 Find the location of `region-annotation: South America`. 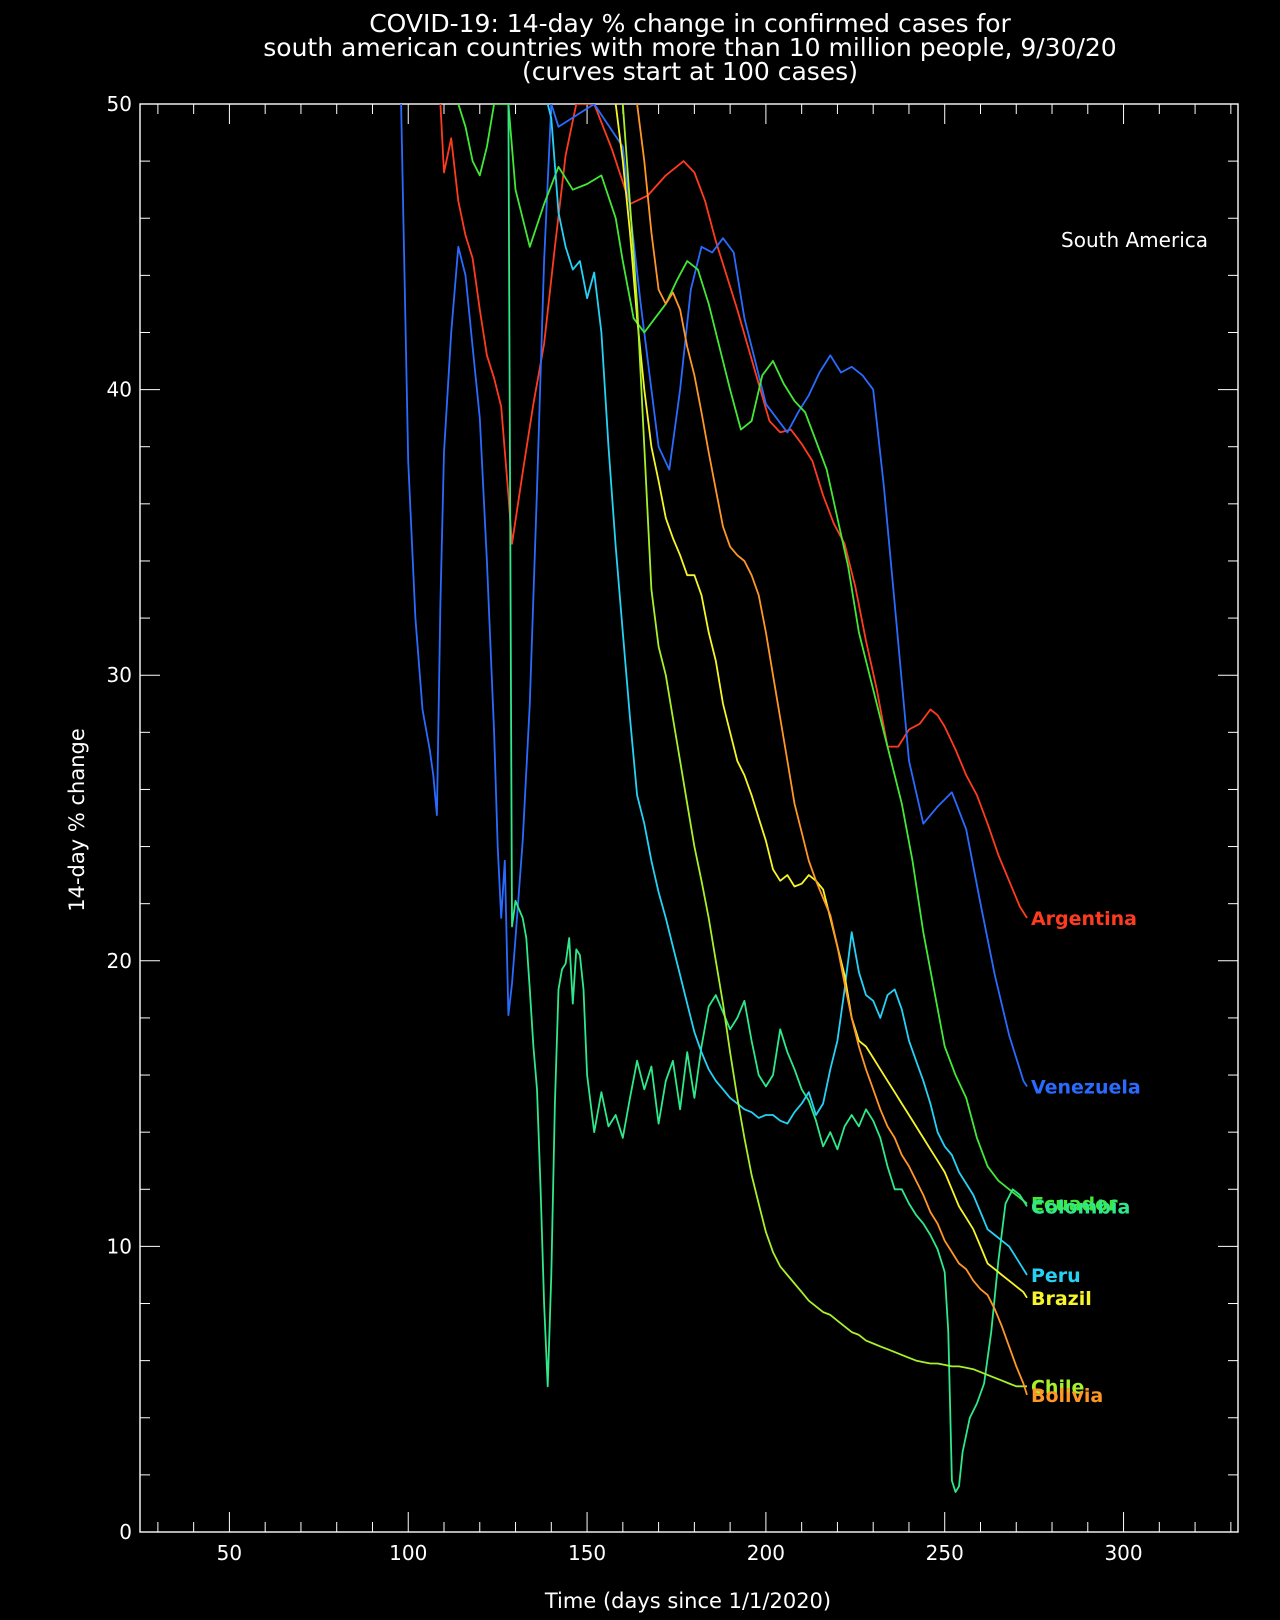

region-annotation: South America is located at coordinates (1134, 240).